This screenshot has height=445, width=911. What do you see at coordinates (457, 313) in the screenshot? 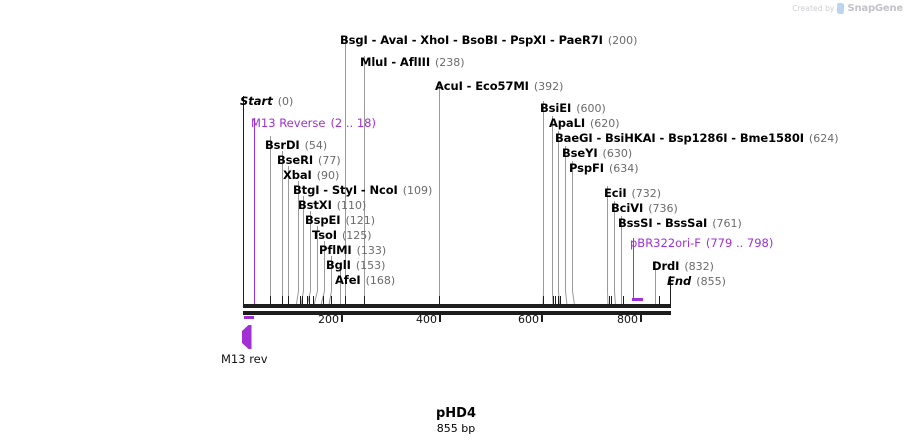
I see `plasmid-backbone-lower-bar` at bounding box center [457, 313].